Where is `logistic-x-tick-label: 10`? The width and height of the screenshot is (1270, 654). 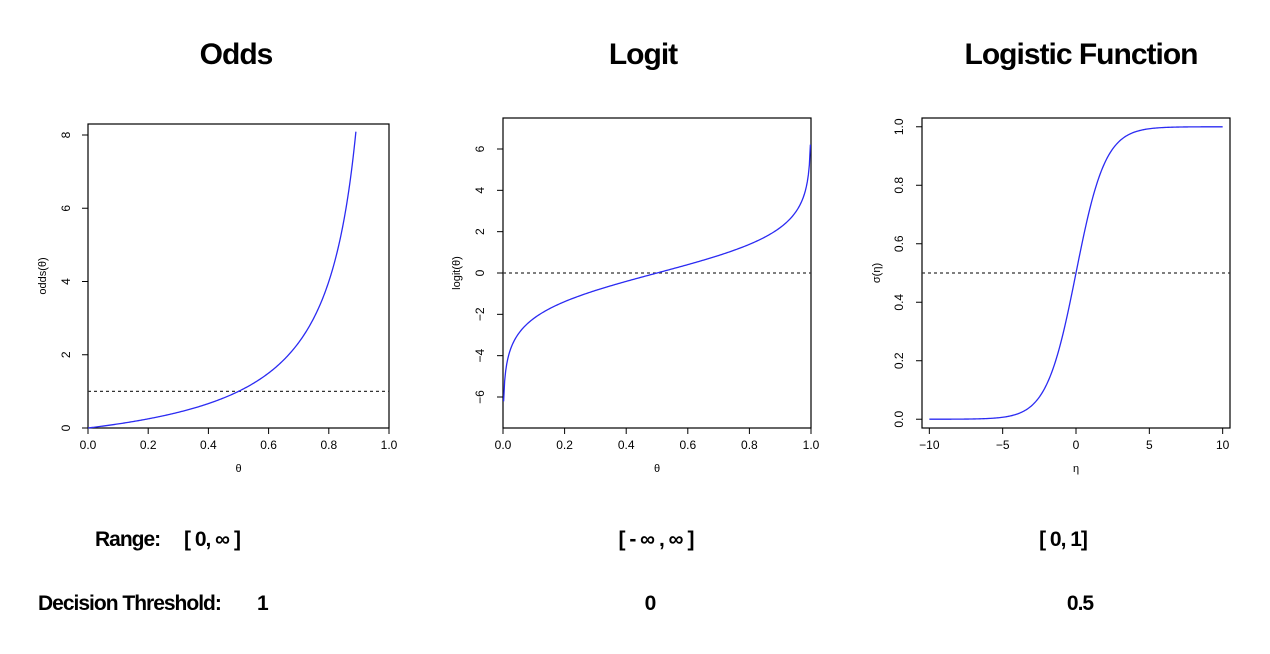 logistic-x-tick-label: 10 is located at coordinates (1223, 445).